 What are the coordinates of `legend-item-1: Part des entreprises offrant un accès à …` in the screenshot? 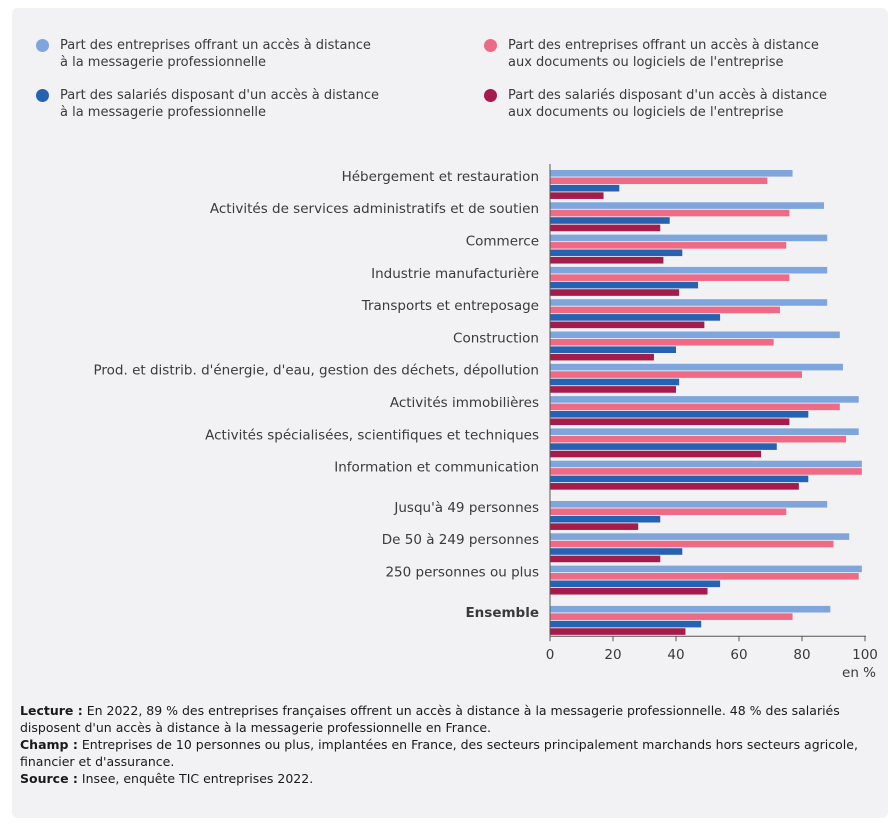 It's located at (203, 54).